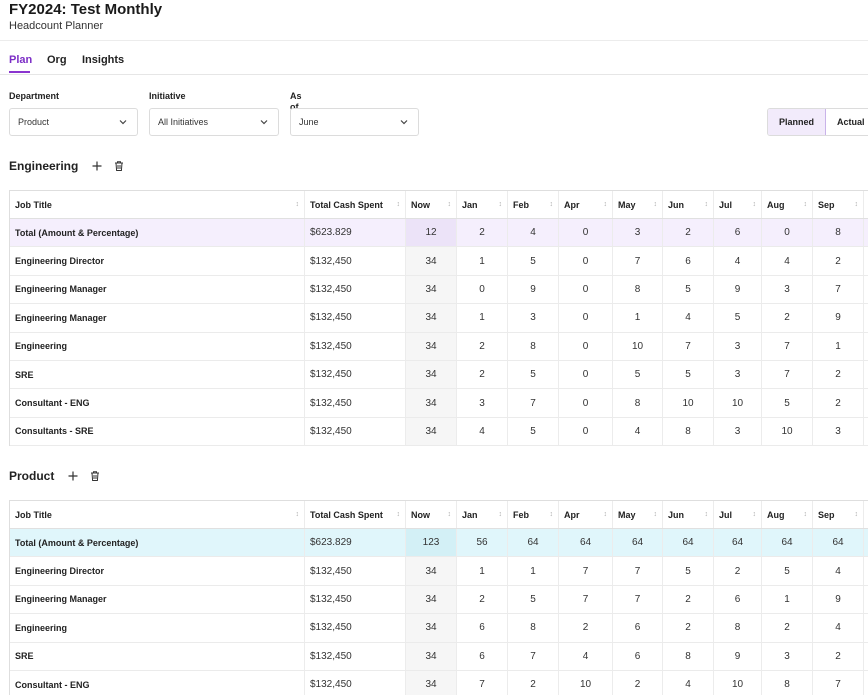  What do you see at coordinates (21, 60) in the screenshot?
I see `tab-plan: Plan` at bounding box center [21, 60].